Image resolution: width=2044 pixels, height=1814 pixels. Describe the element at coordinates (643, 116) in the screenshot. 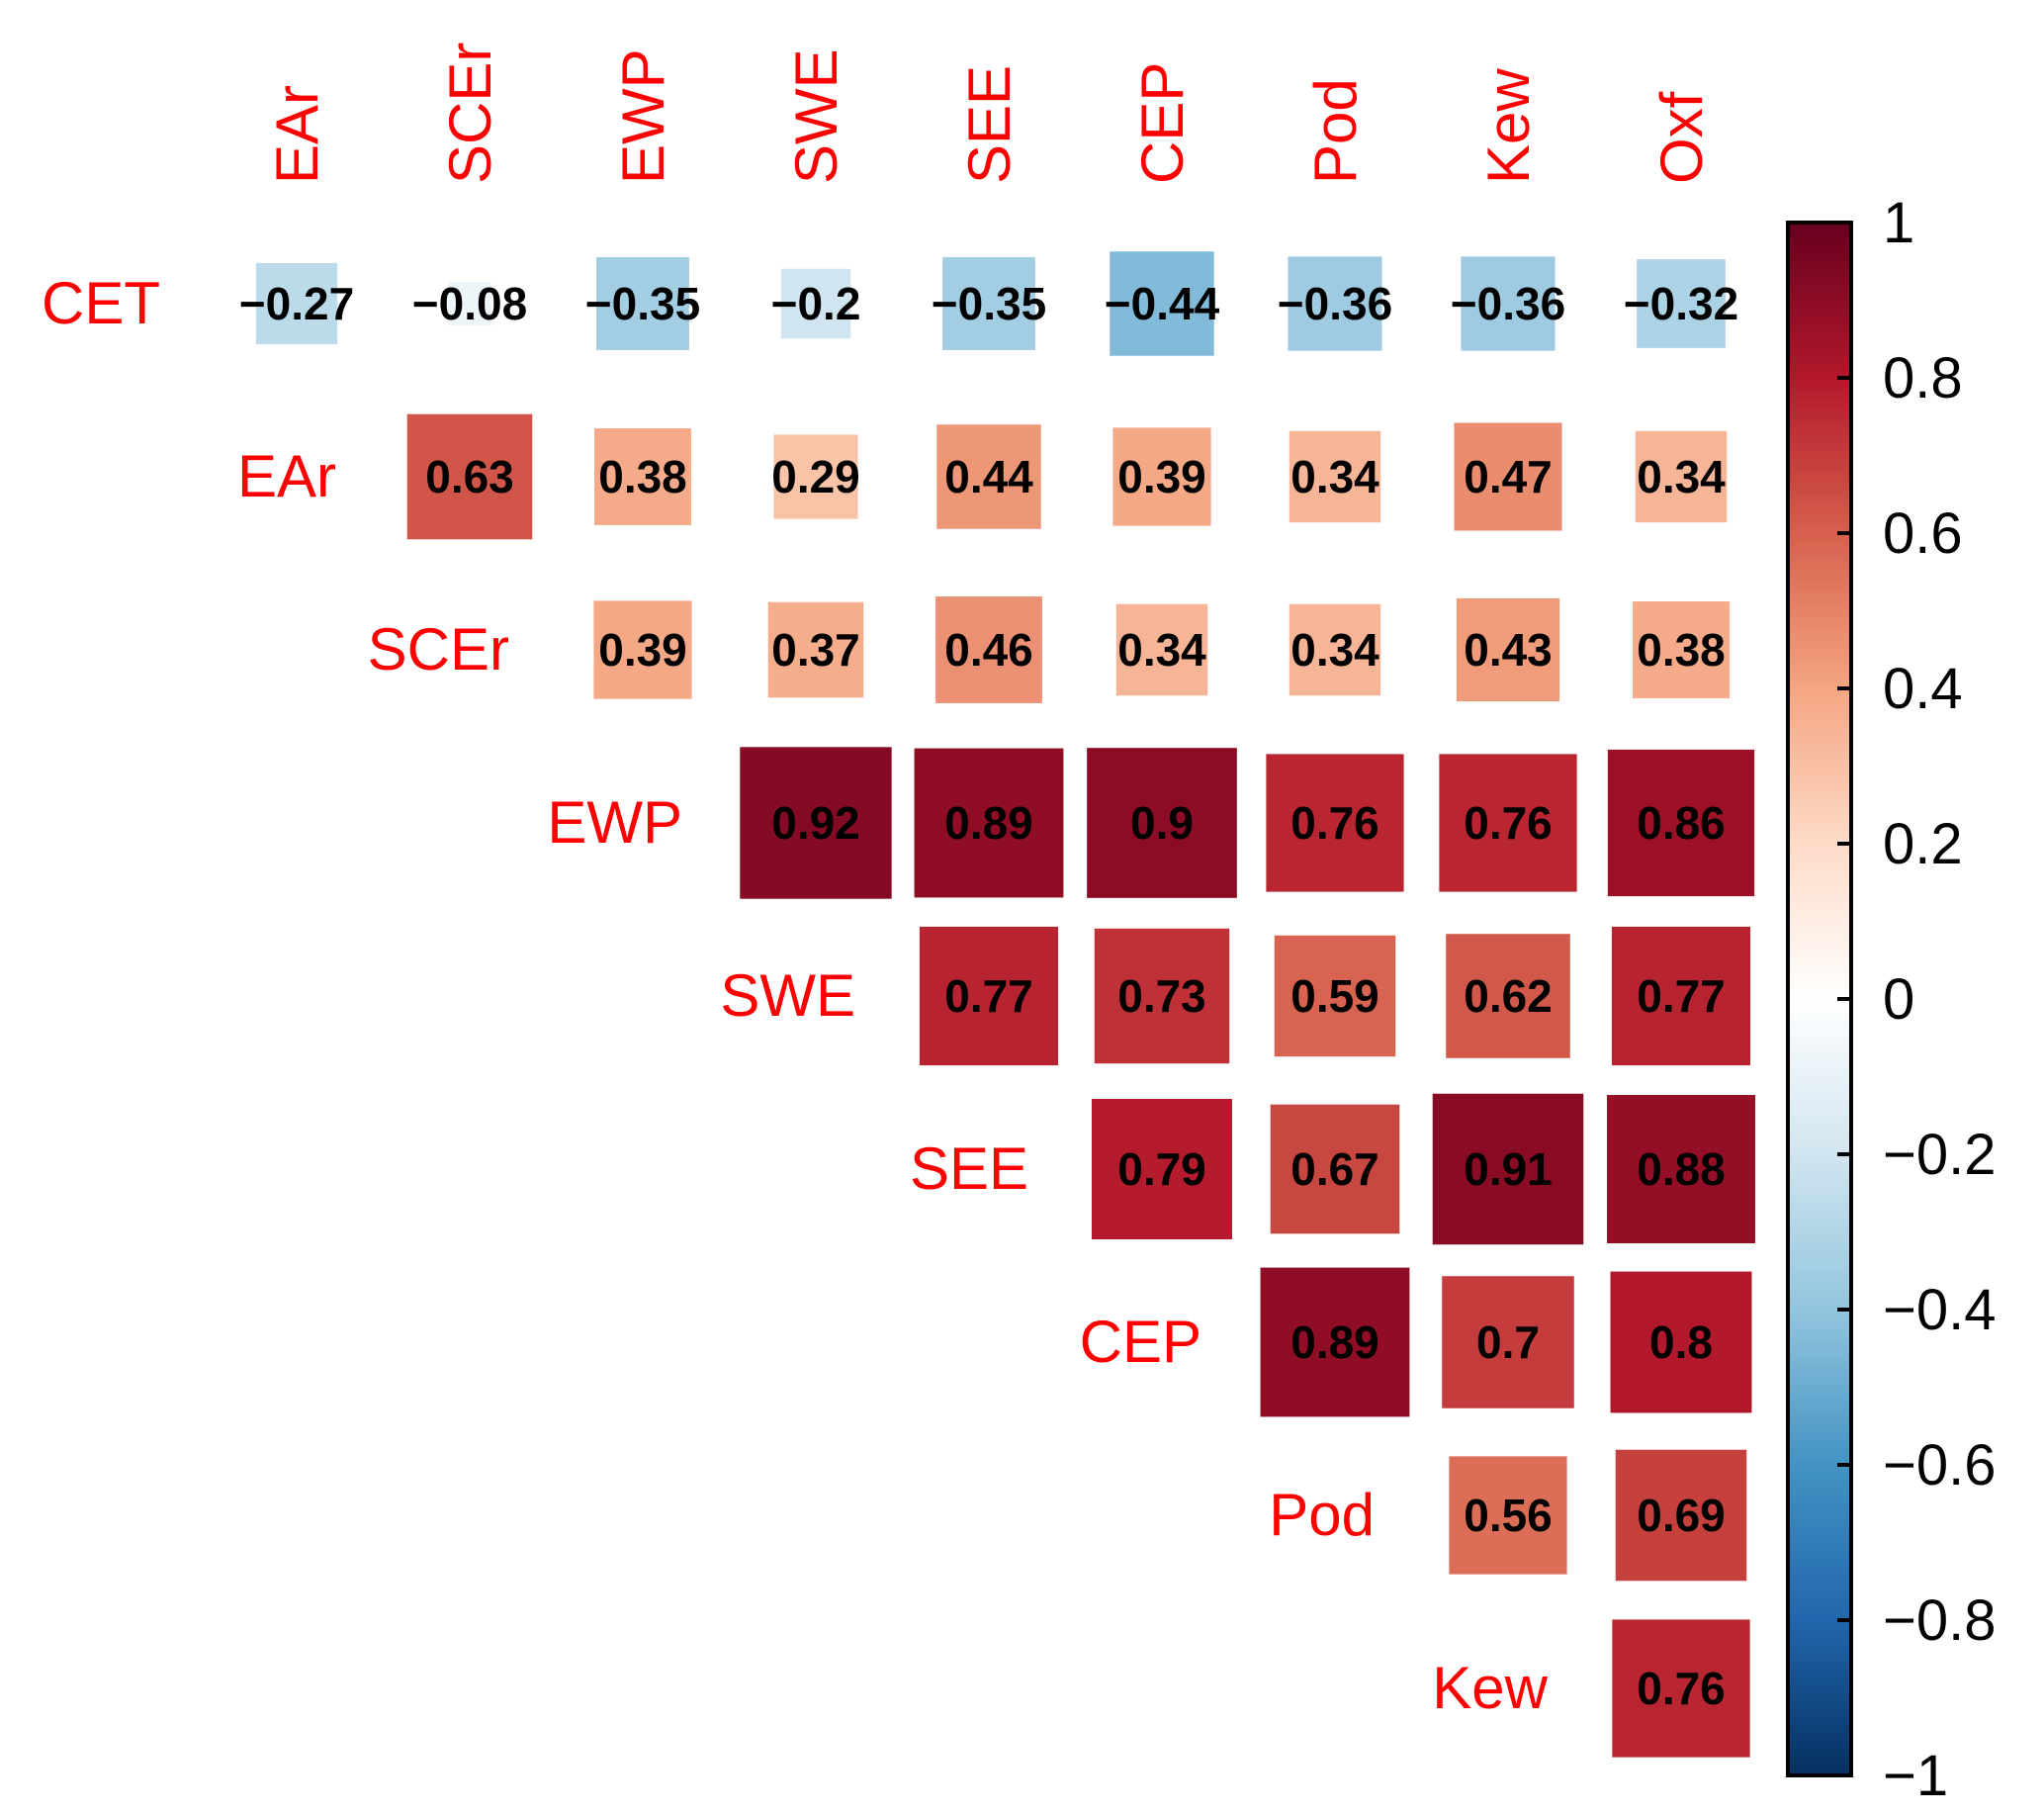

I see `column-label: EWP` at that location.